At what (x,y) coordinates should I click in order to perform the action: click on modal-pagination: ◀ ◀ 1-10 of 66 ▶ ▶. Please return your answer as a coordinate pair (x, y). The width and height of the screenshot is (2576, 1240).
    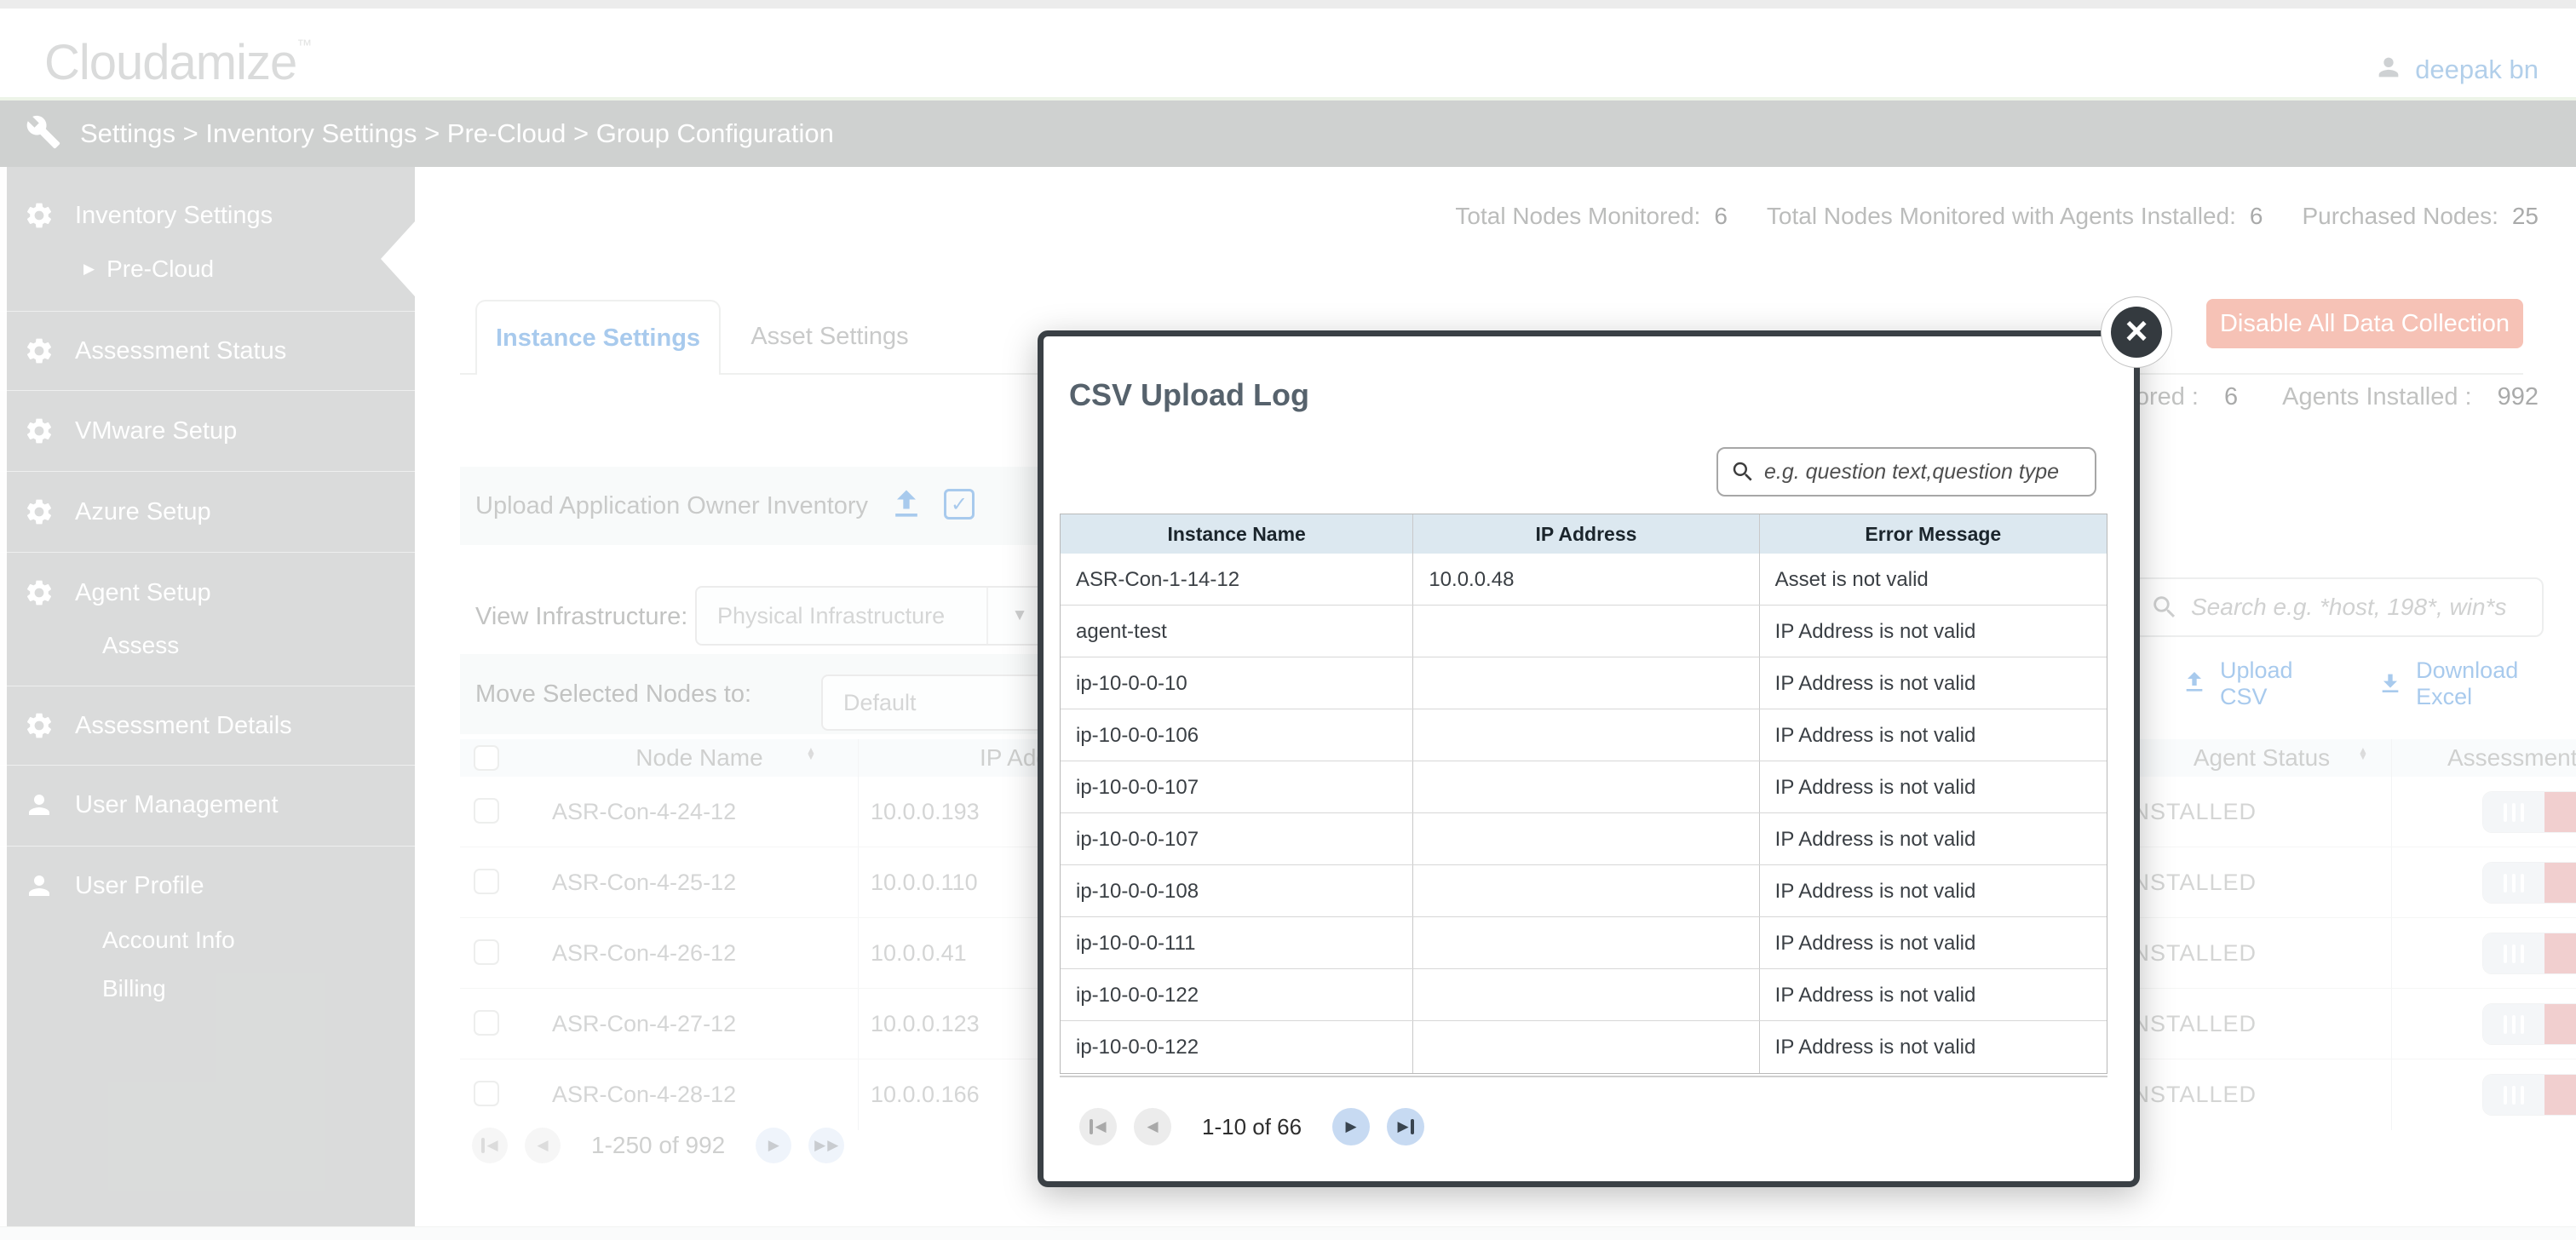
    Looking at the image, I should click on (1252, 1126).